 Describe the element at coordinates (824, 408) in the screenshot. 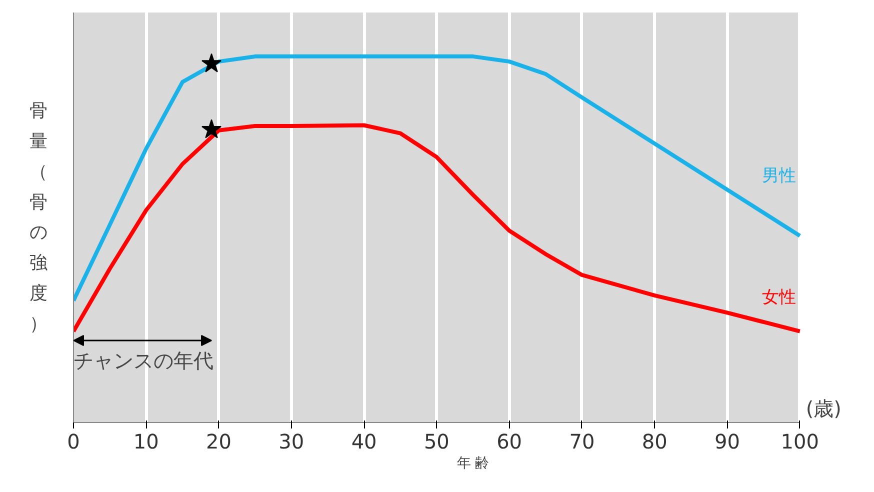

I see `text: (歳)` at that location.